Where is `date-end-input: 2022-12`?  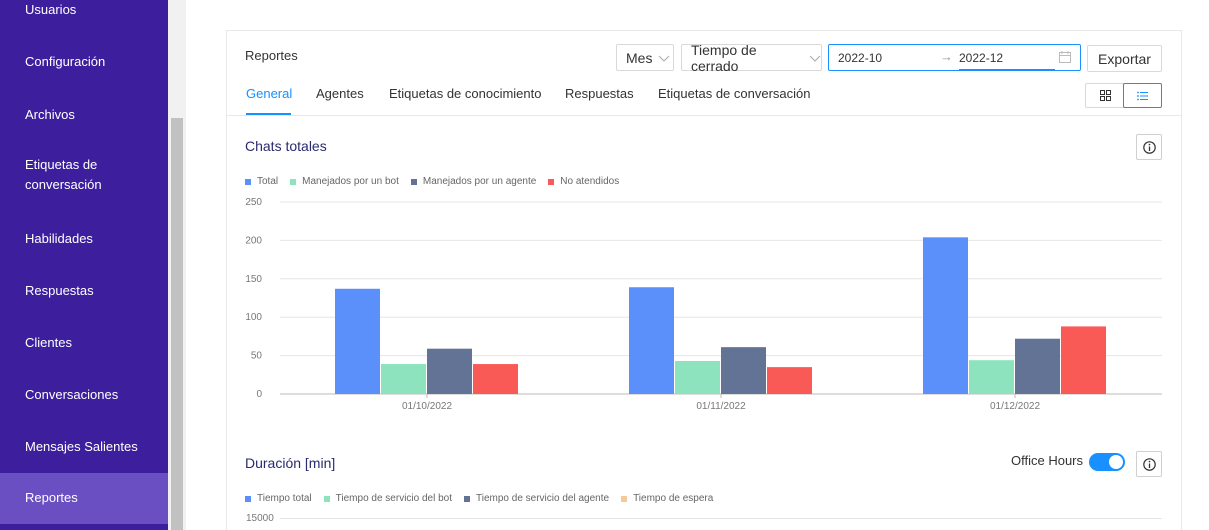 date-end-input: 2022-12 is located at coordinates (981, 58).